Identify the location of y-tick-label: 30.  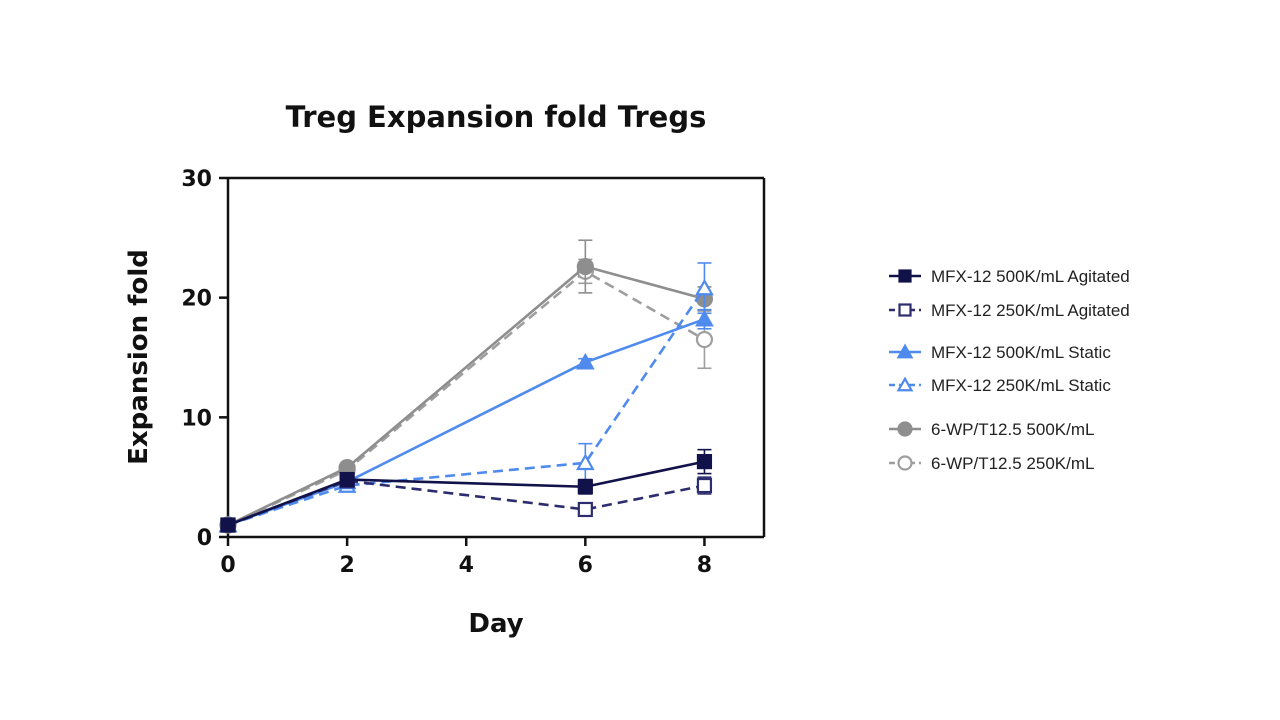
(196, 179).